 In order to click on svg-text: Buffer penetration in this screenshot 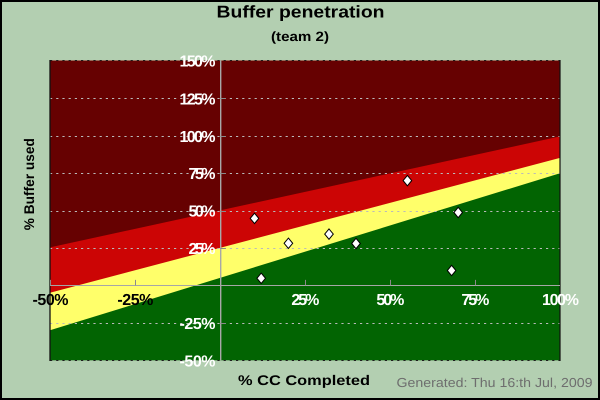, I will do `click(301, 12)`.